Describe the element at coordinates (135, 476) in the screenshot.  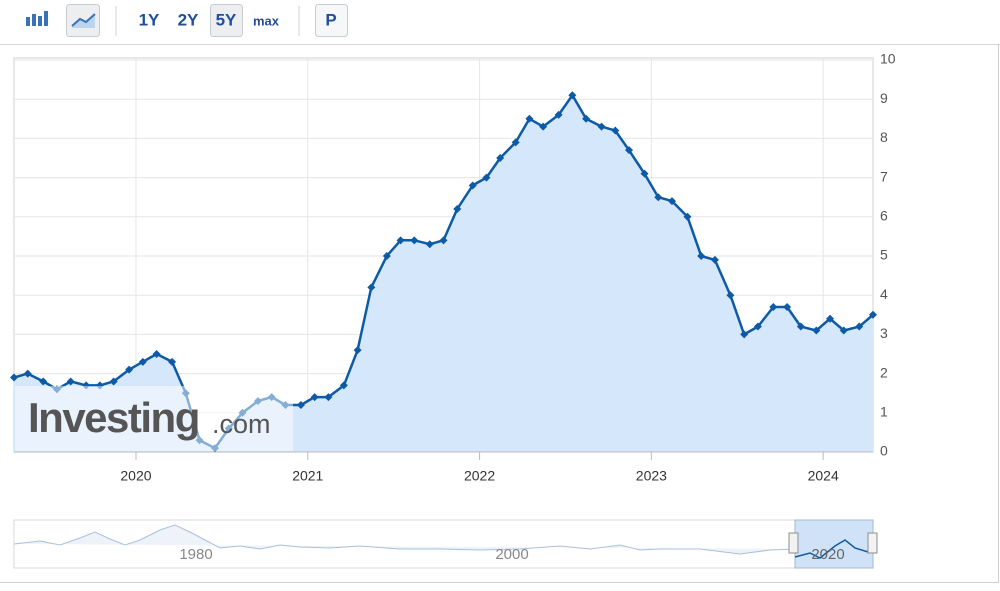
I see `x-tick-label: 2020` at that location.